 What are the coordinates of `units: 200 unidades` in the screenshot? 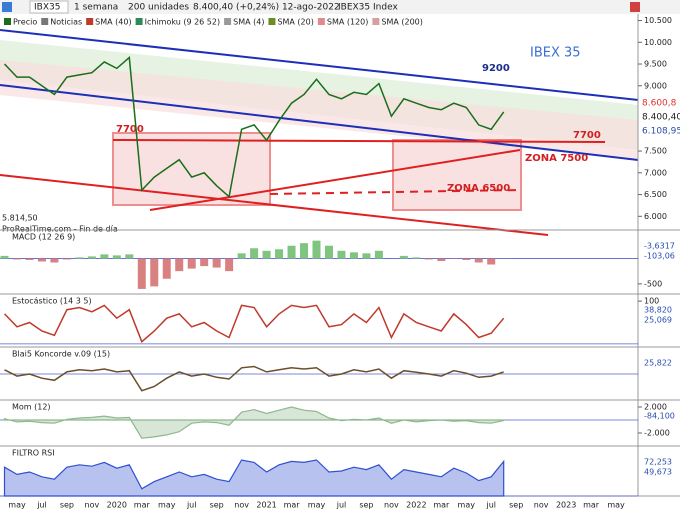 It's located at (158, 8).